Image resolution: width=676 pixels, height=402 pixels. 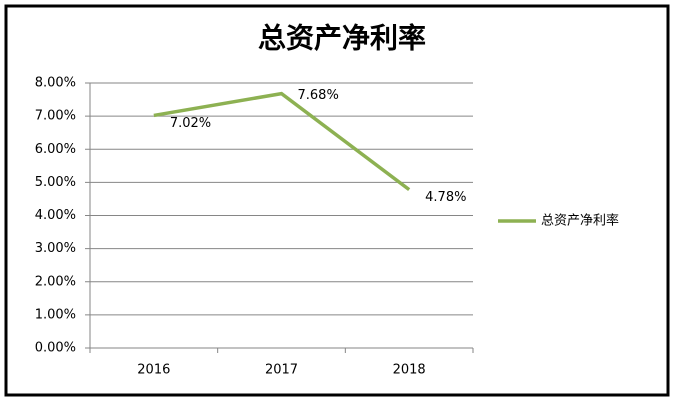 I want to click on y-tick-label: 6.00%, so click(x=55, y=149).